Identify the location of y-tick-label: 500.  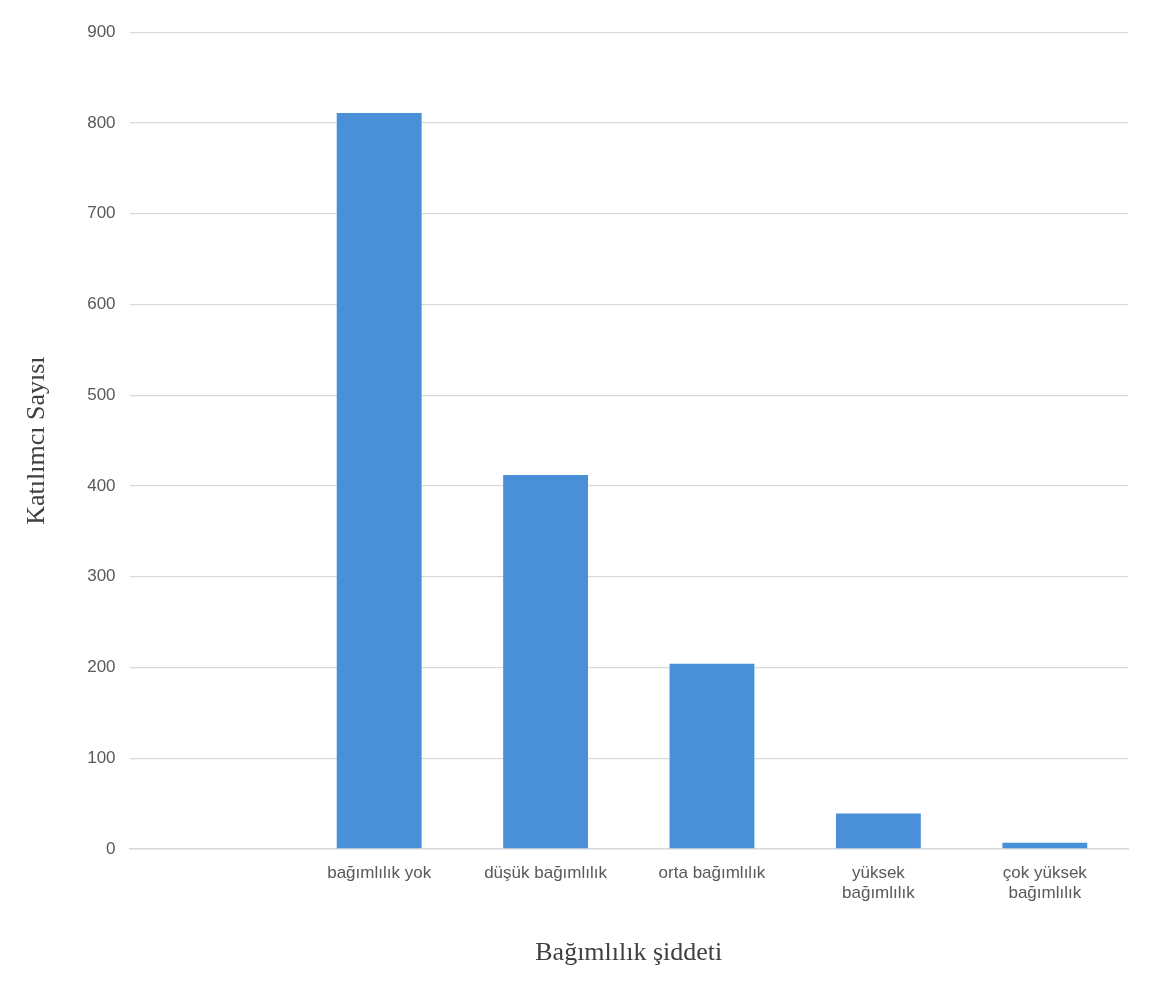
(101, 394).